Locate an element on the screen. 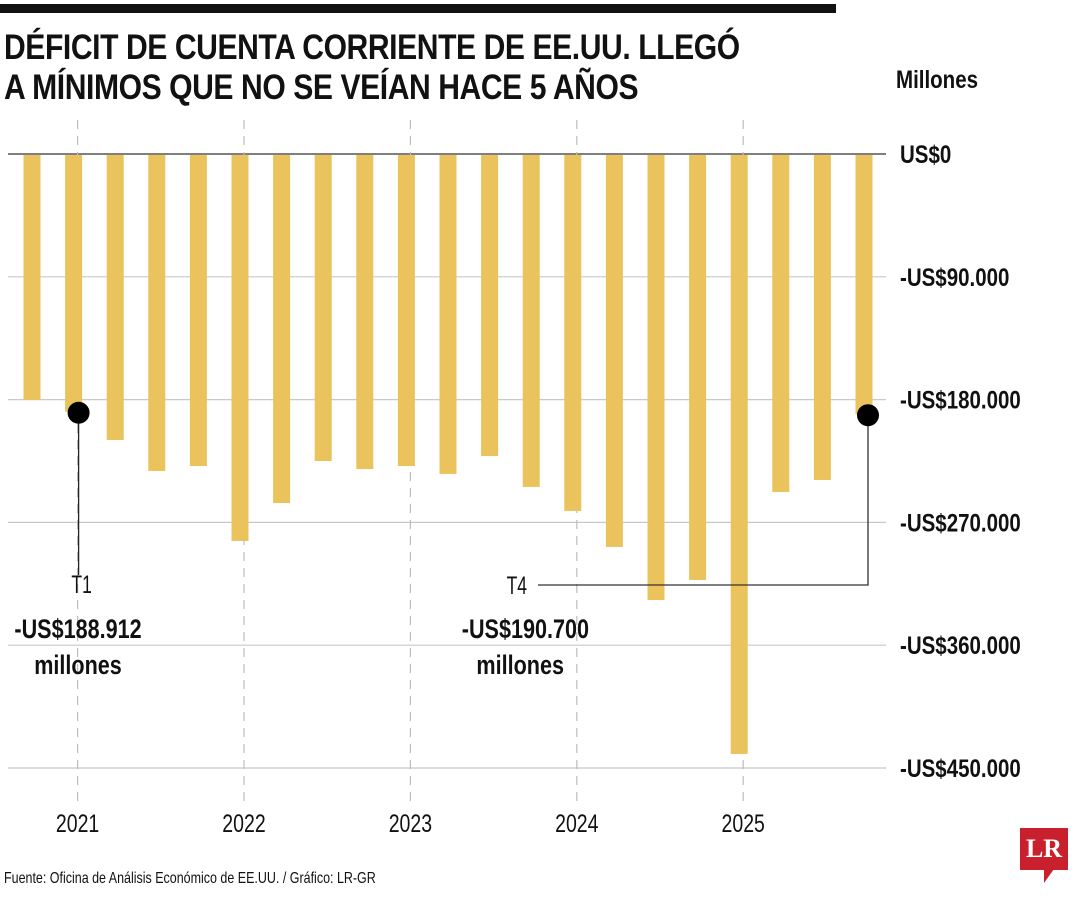 Image resolution: width=1080 pixels, height=900 pixels. y-tick-label: -US$360.000 is located at coordinates (960, 645).